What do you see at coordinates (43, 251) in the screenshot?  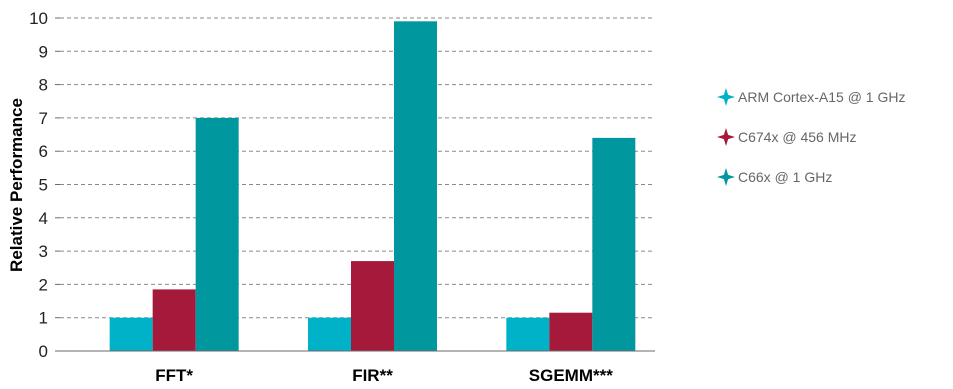 I see `y-tick-label: 3` at bounding box center [43, 251].